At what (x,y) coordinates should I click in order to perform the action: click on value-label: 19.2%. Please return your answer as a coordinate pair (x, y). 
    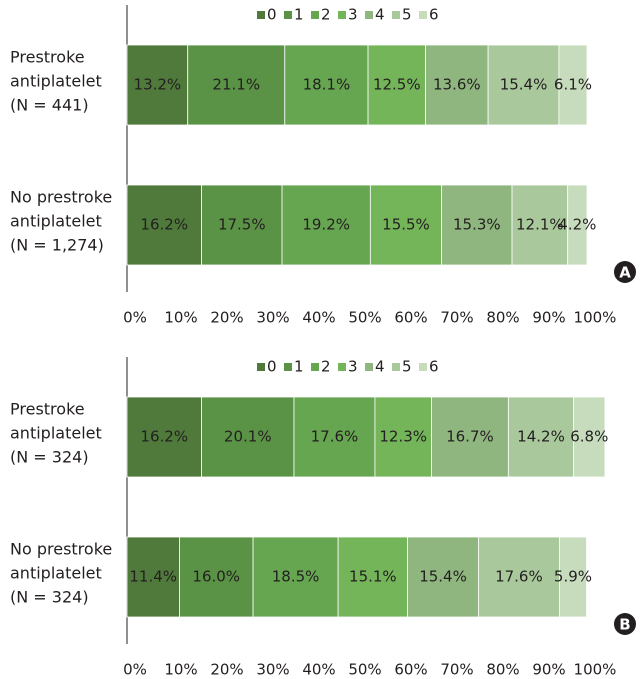
    Looking at the image, I should click on (326, 225).